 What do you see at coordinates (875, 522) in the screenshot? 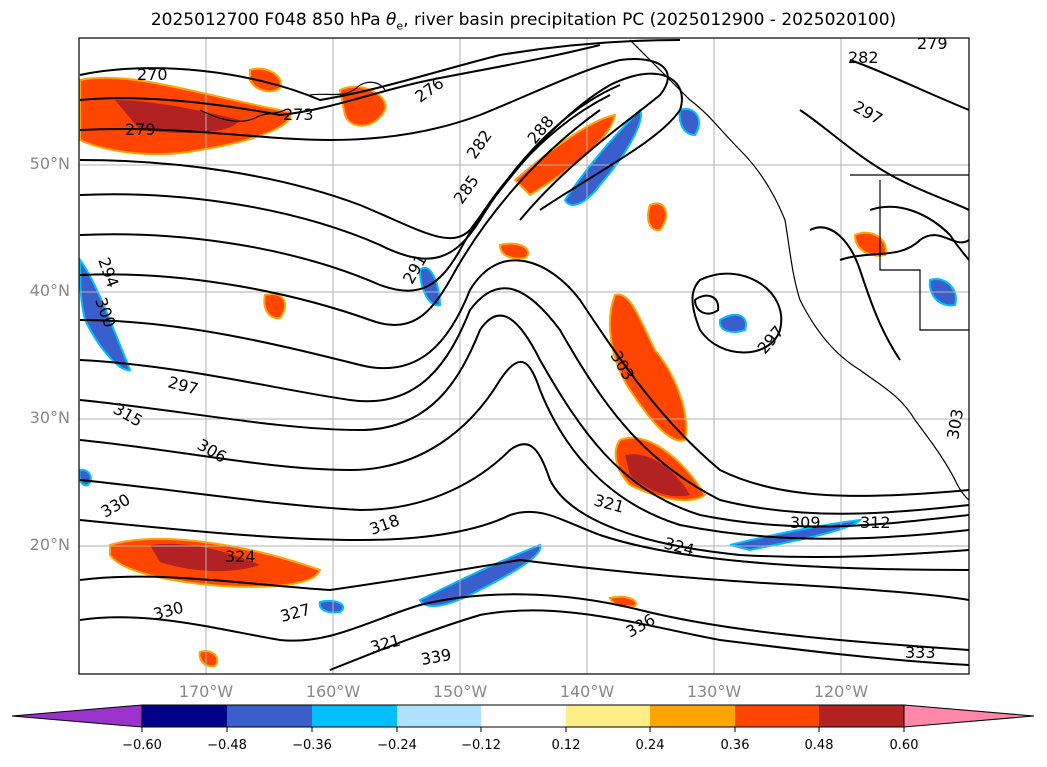
I see `contour-label: 312` at bounding box center [875, 522].